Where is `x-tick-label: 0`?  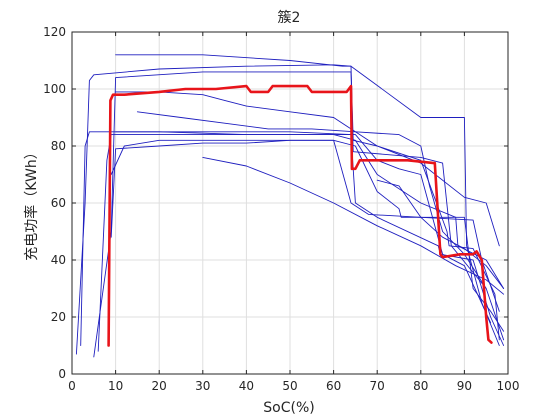
x-tick-label: 0 is located at coordinates (72, 386).